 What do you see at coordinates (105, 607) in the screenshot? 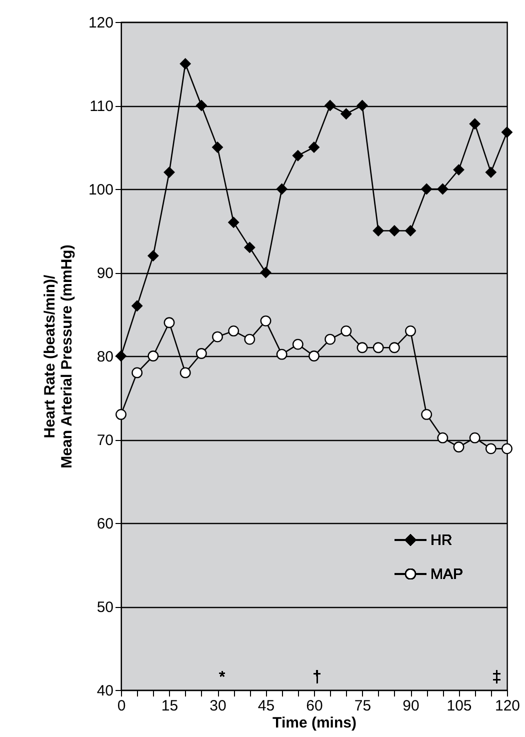
I see `y-tick-label: 50` at bounding box center [105, 607].